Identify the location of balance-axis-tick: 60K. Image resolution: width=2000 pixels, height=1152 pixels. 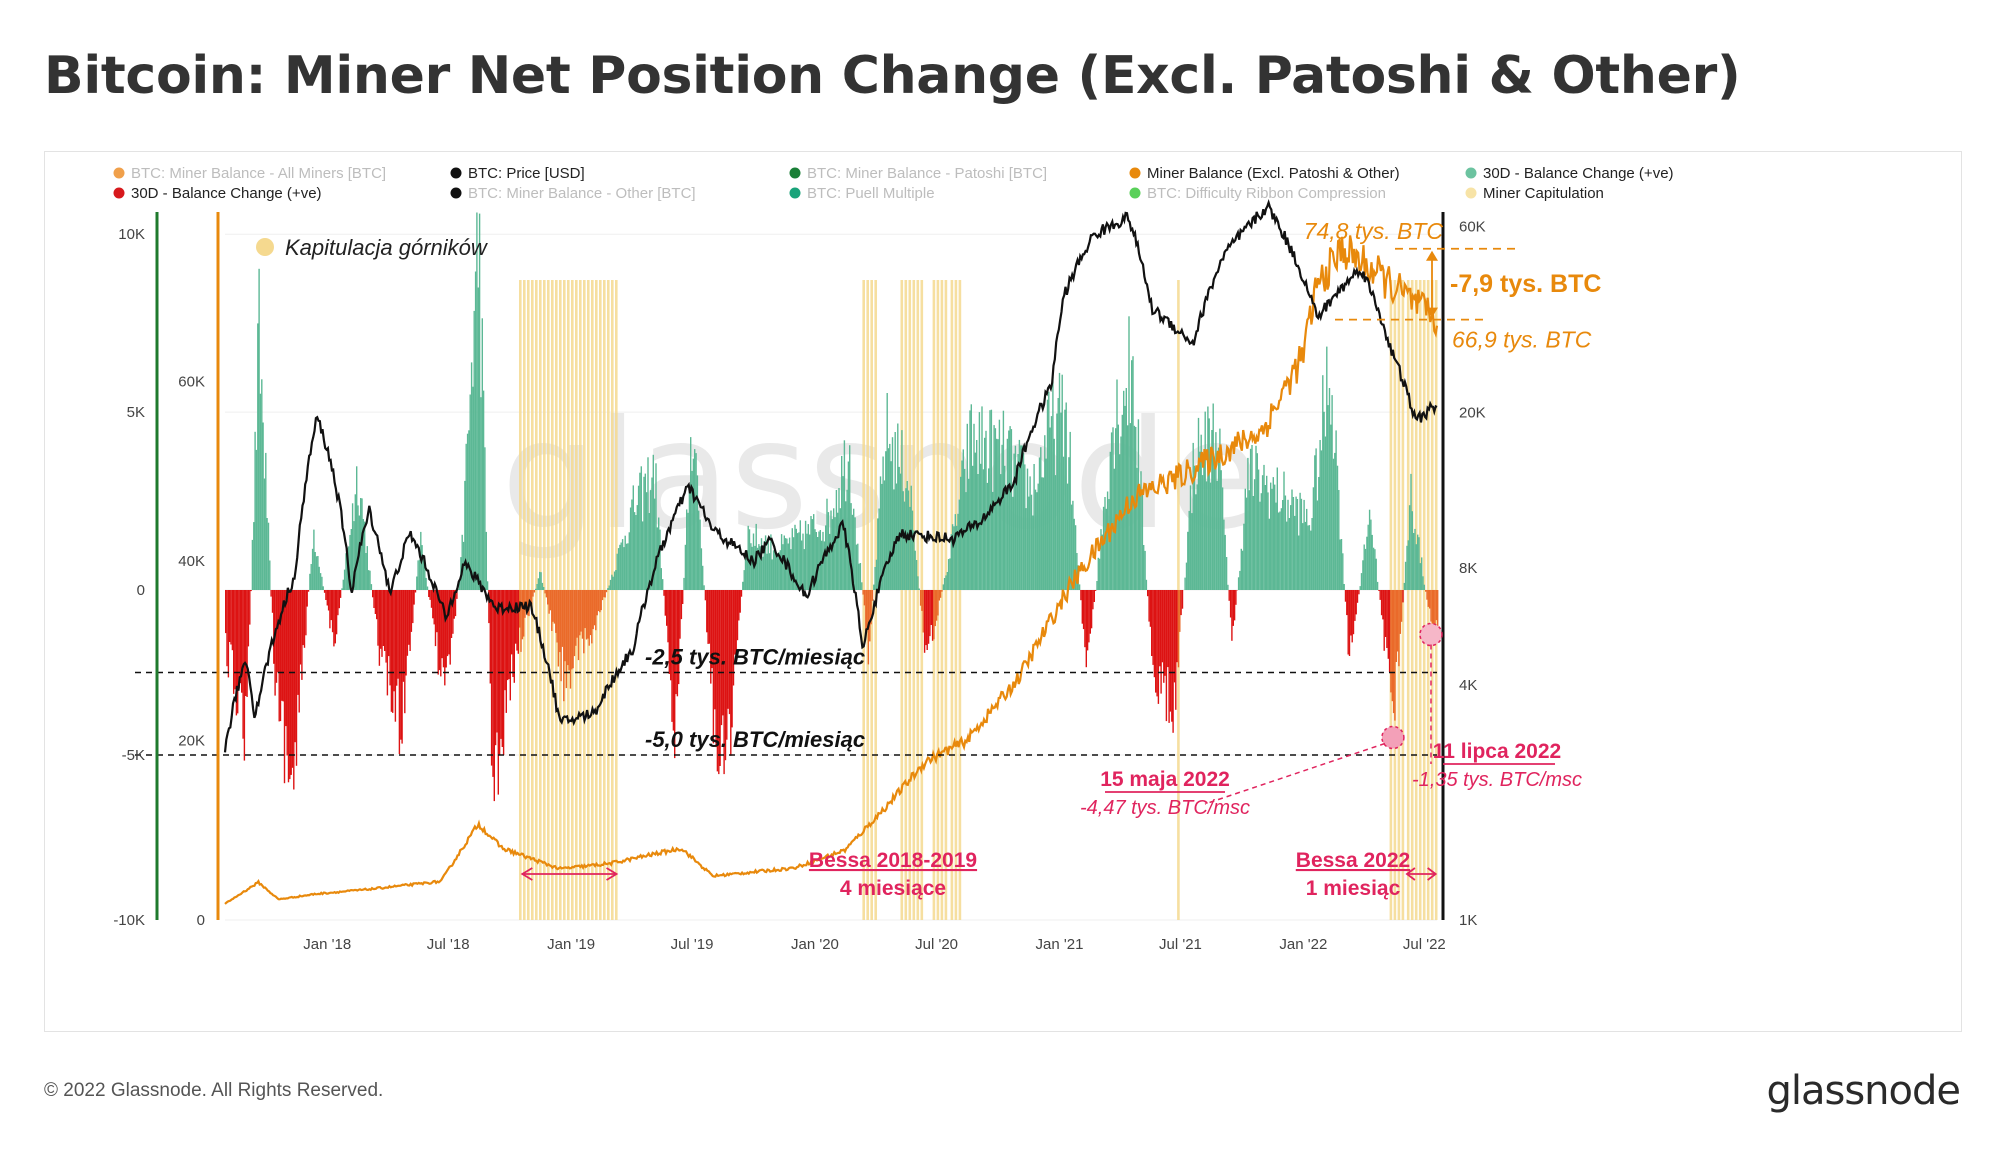
(191, 382).